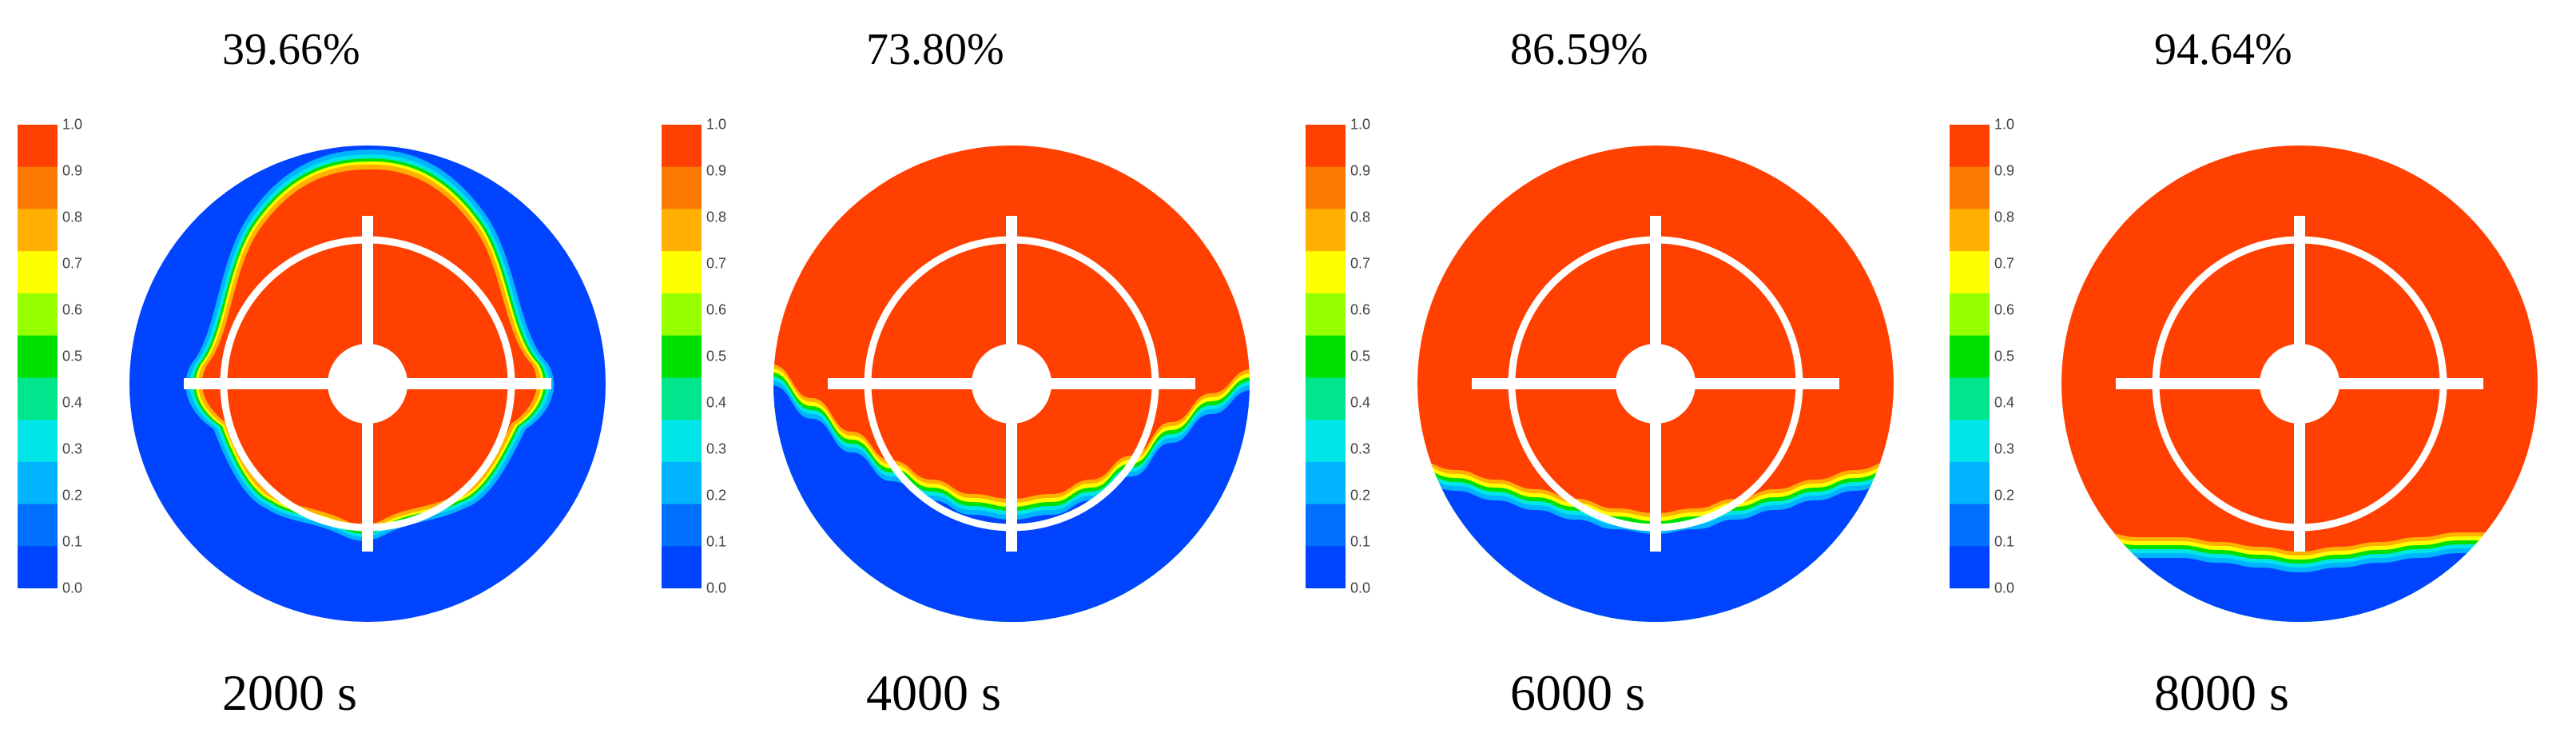 The height and width of the screenshot is (753, 2576). Describe the element at coordinates (2221, 693) in the screenshot. I see `time-label: 8000 s` at that location.